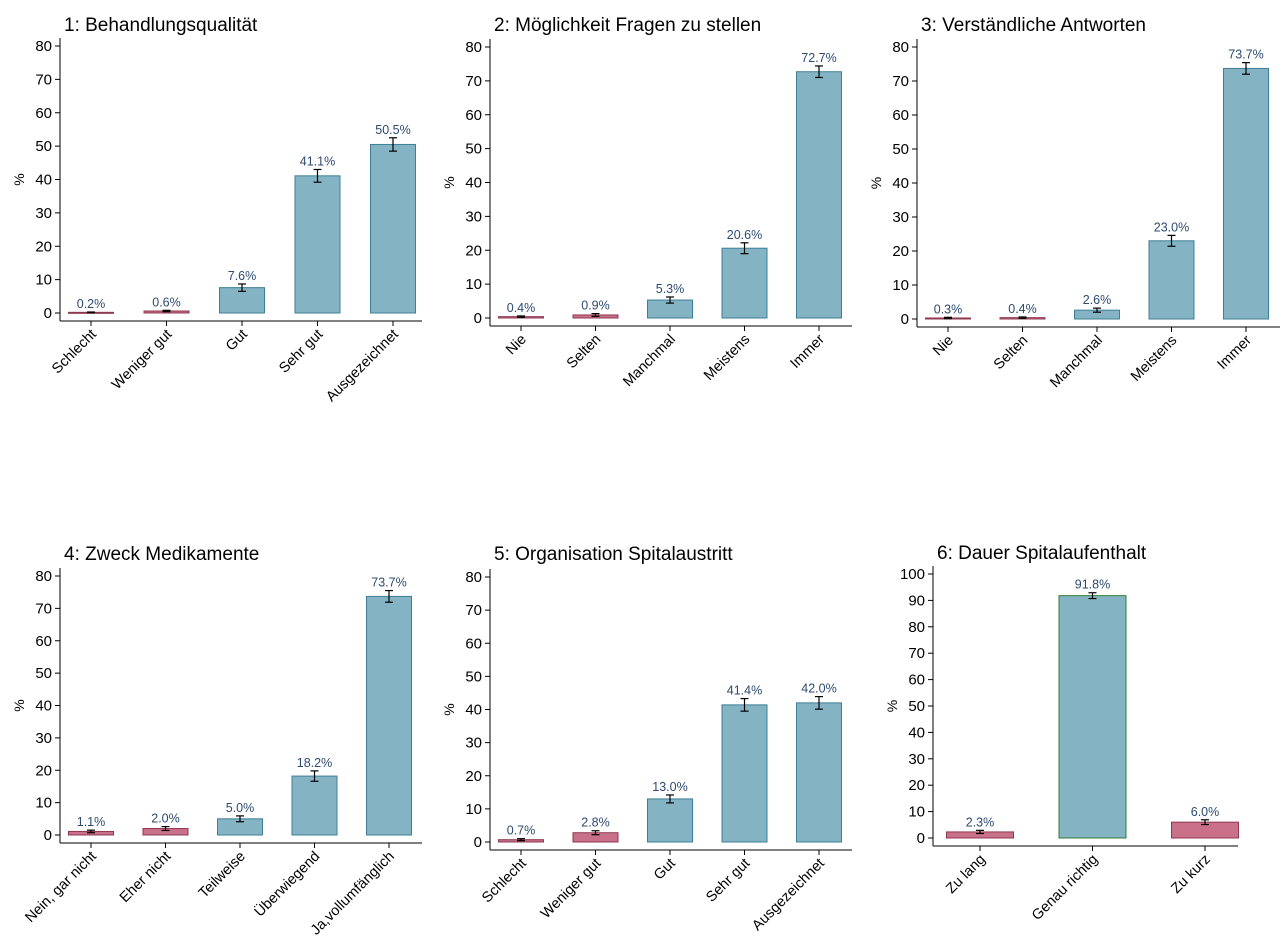 The width and height of the screenshot is (1284, 951). What do you see at coordinates (613, 554) in the screenshot?
I see `chart-title: 5: Organisation Spitalaustritt` at bounding box center [613, 554].